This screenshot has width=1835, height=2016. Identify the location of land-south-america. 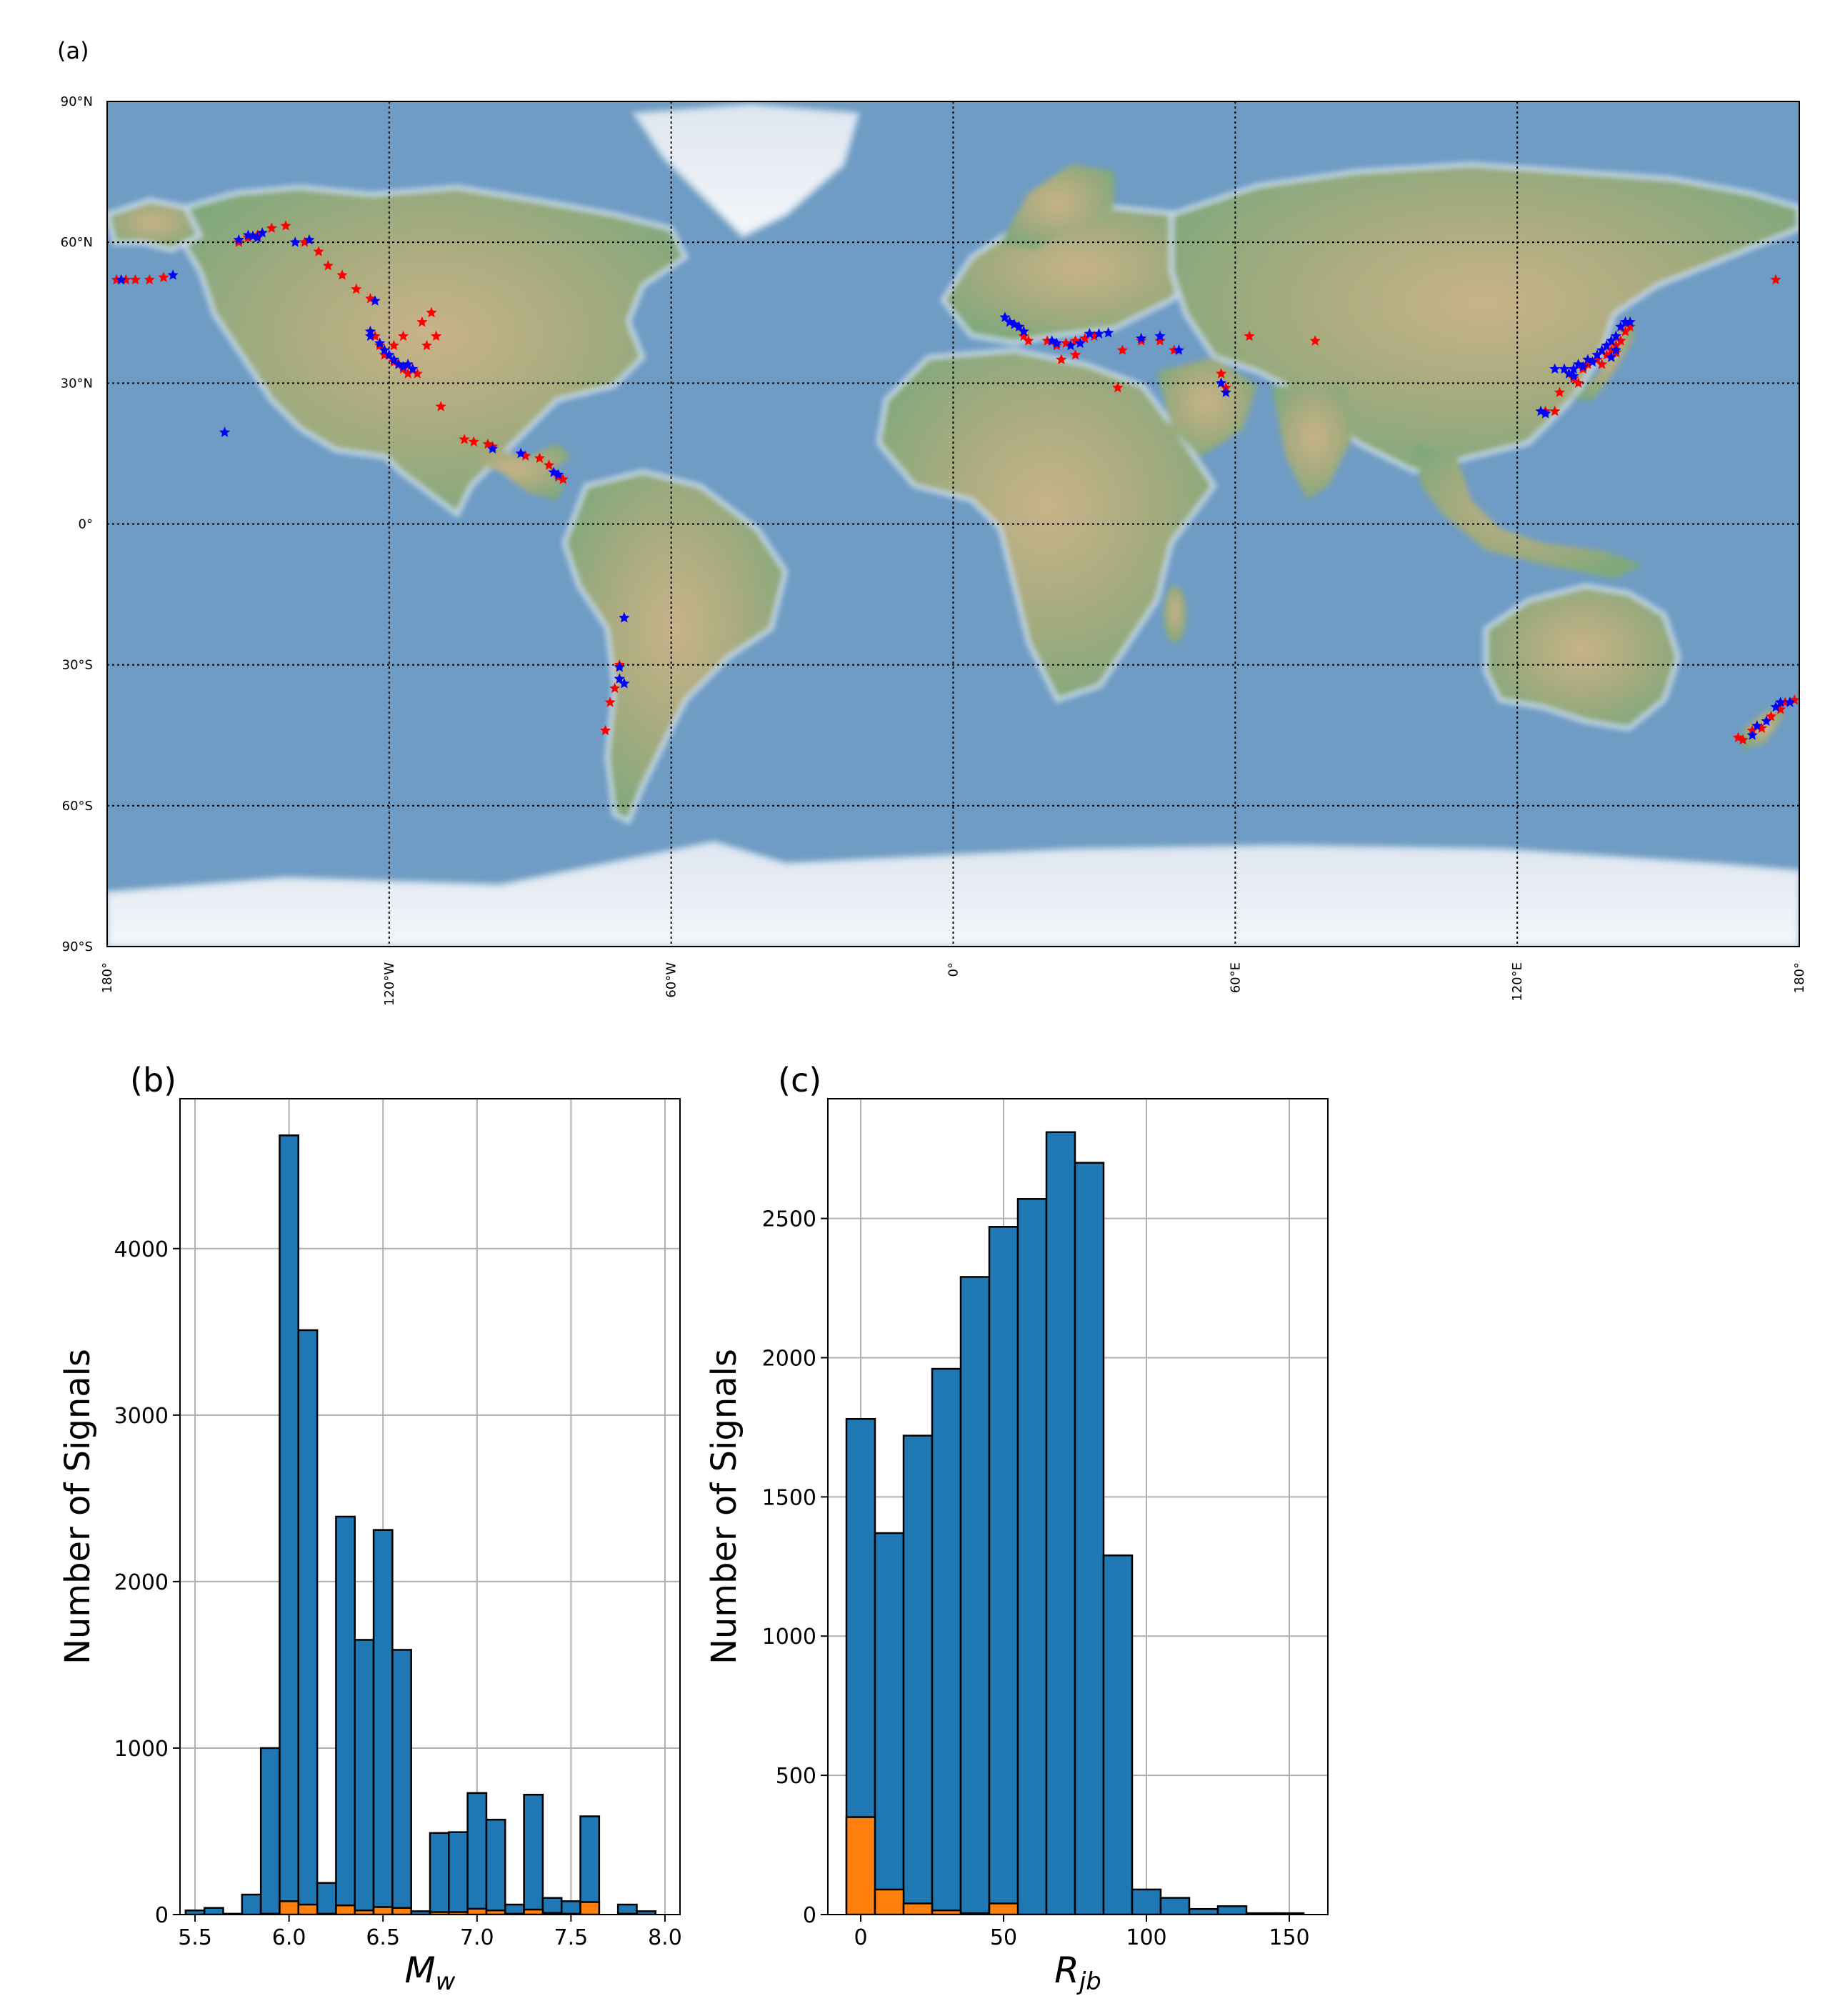
(675, 647).